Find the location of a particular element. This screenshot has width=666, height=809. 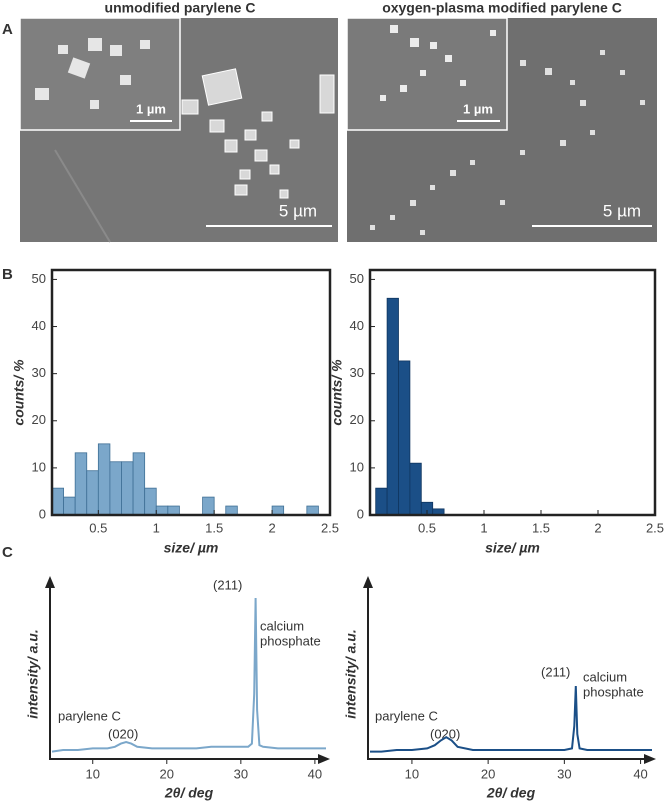

panel-label: B is located at coordinates (7, 274).